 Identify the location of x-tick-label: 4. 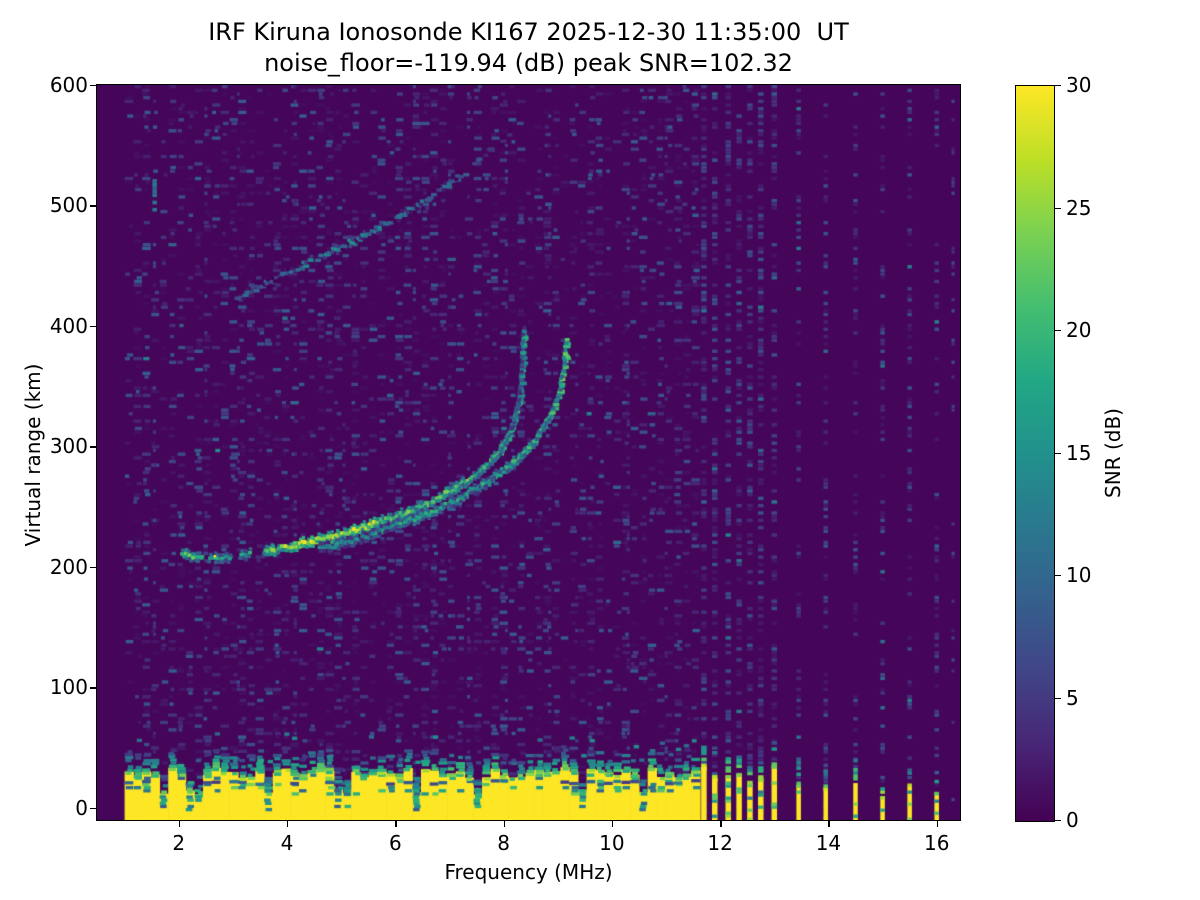
(287, 843).